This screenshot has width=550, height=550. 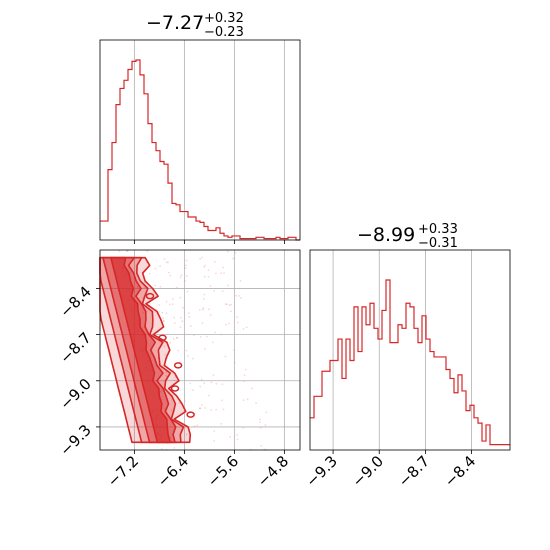 What do you see at coordinates (414, 471) in the screenshot?
I see `bottom-right-x-tick-label: −8.7` at bounding box center [414, 471].